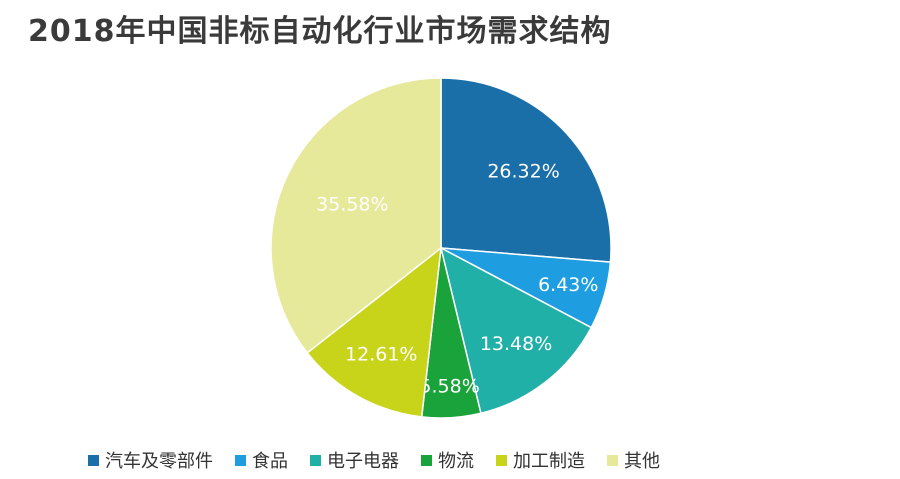 This screenshot has width=900, height=479. What do you see at coordinates (381, 354) in the screenshot?
I see `slice-data-label: 12.61%` at bounding box center [381, 354].